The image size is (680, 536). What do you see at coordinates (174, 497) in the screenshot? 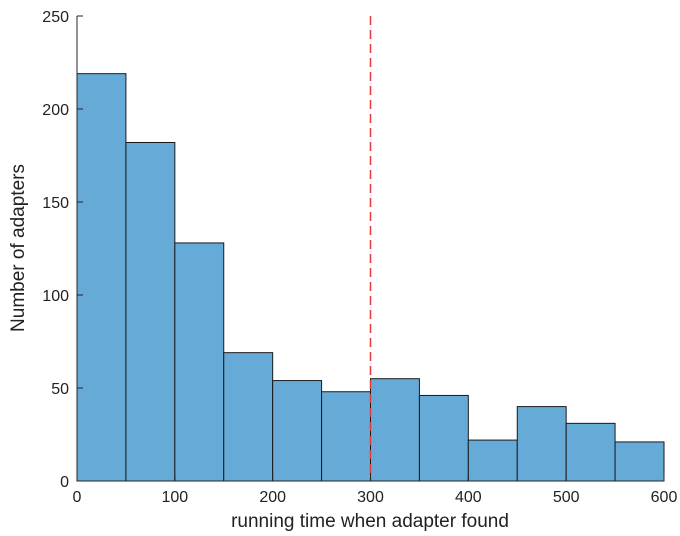
I see `x-tick-label: 100` at bounding box center [174, 497].